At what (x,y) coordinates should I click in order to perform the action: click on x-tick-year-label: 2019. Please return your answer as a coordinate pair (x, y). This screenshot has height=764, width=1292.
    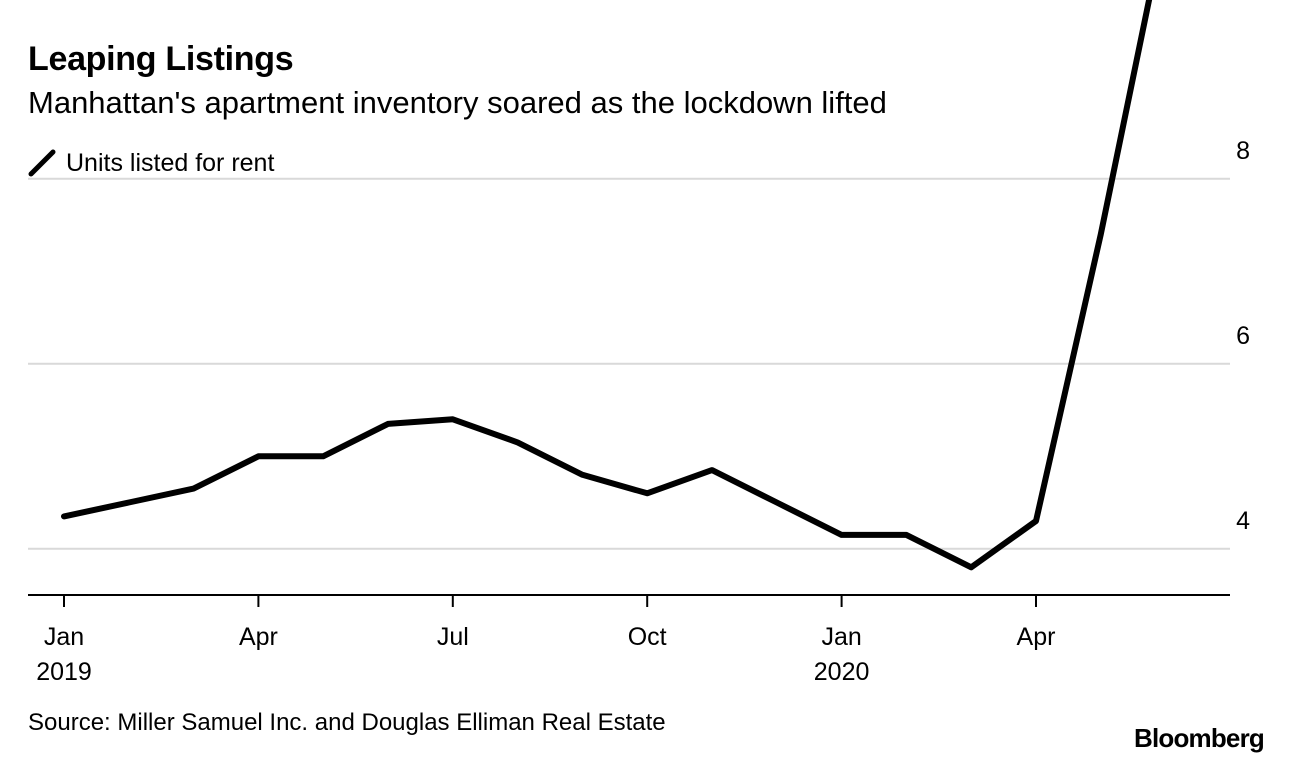
    Looking at the image, I should click on (64, 672).